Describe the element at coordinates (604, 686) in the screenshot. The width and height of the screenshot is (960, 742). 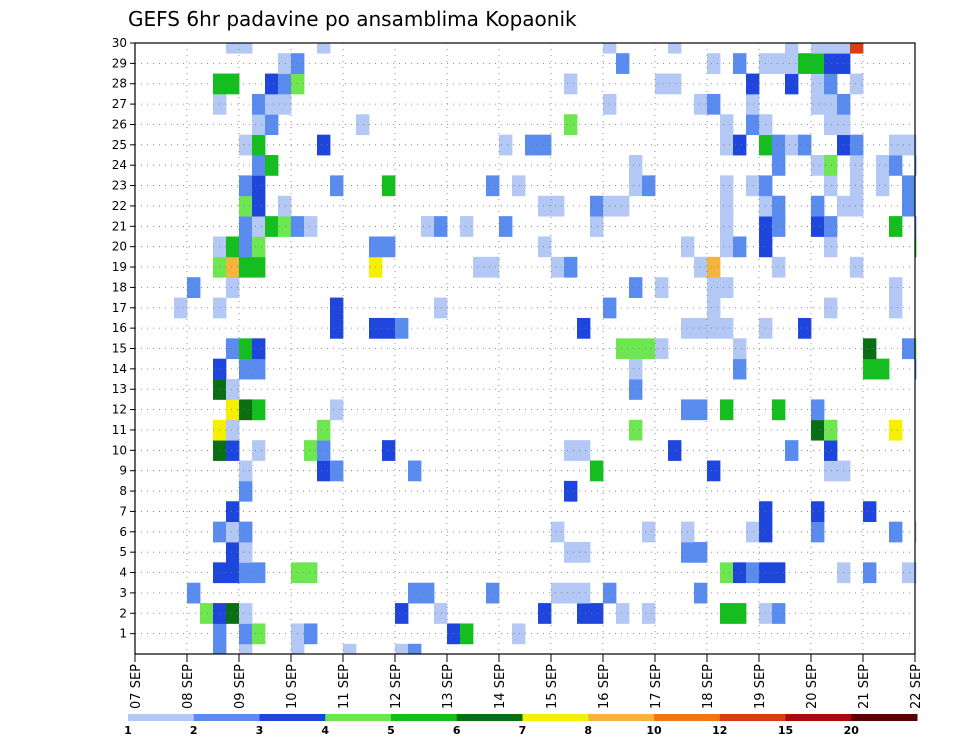
I see `x-tick-label: 16 SEP` at that location.